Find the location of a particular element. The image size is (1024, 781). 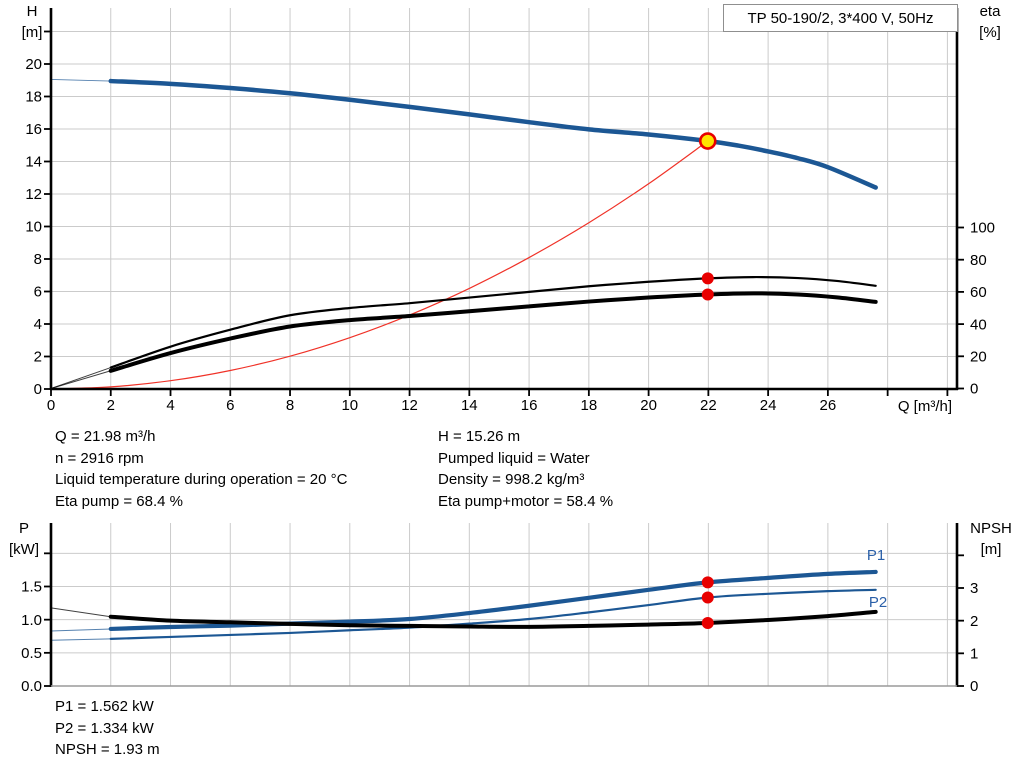

eta-axis-unit: [%] is located at coordinates (990, 32).